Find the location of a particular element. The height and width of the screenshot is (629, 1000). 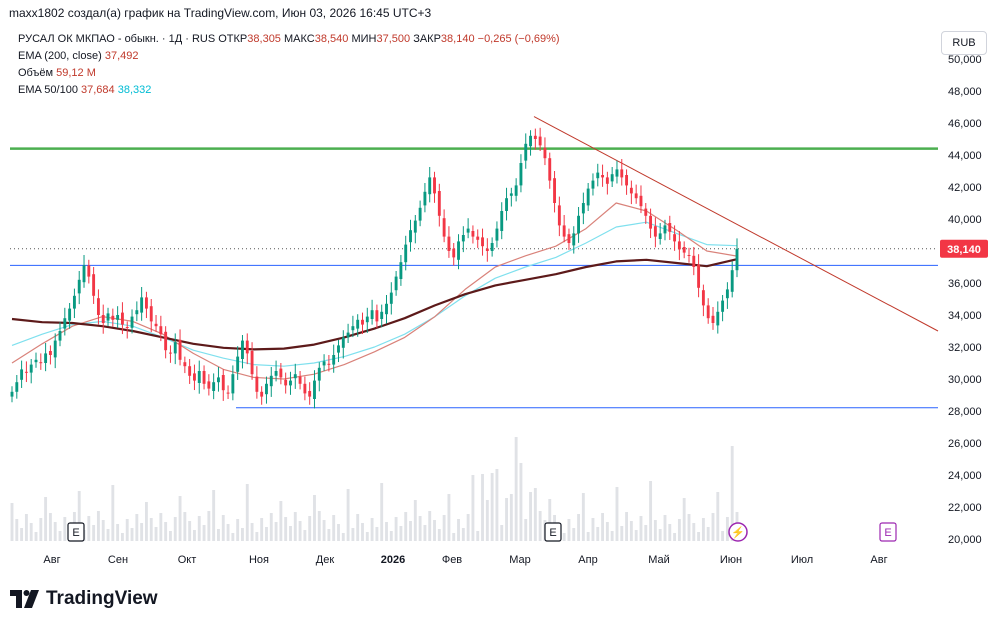

x-tick-label: Дек is located at coordinates (325, 560).